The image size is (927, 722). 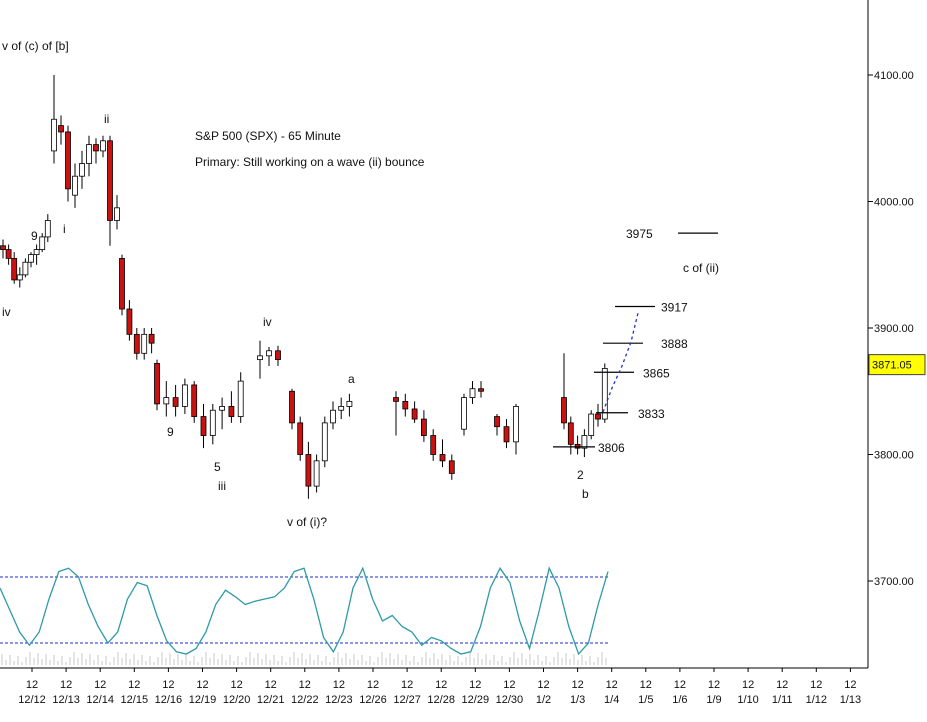 What do you see at coordinates (268, 136) in the screenshot?
I see `chart-title: S&P 500 (SPX) - 65 Minute` at bounding box center [268, 136].